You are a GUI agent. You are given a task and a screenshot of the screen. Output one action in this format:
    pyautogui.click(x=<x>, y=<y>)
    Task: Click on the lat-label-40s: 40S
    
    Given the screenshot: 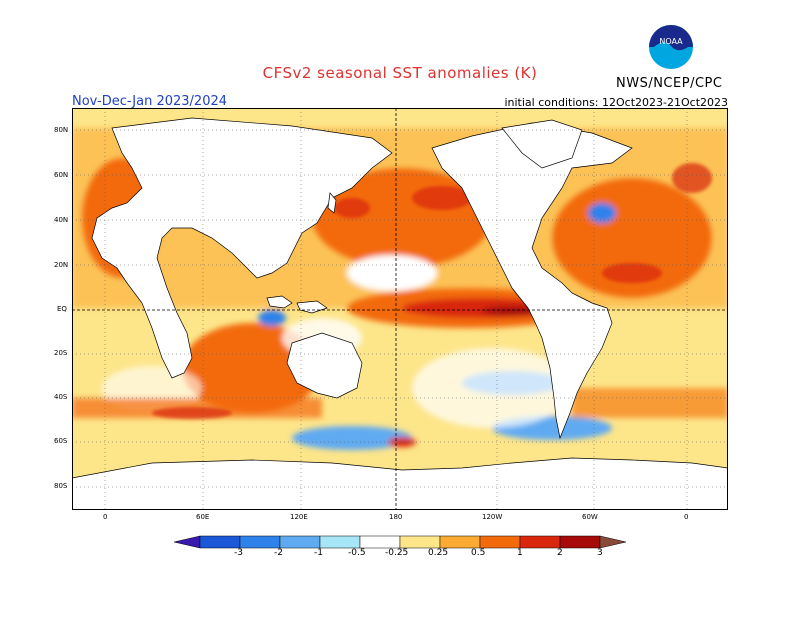 What is the action you would take?
    pyautogui.click(x=61, y=397)
    